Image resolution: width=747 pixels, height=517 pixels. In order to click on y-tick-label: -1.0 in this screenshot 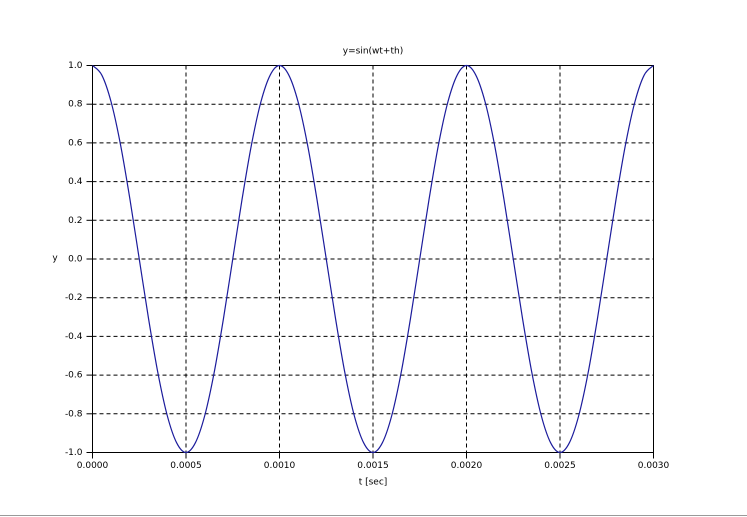, I will do `click(74, 453)`.